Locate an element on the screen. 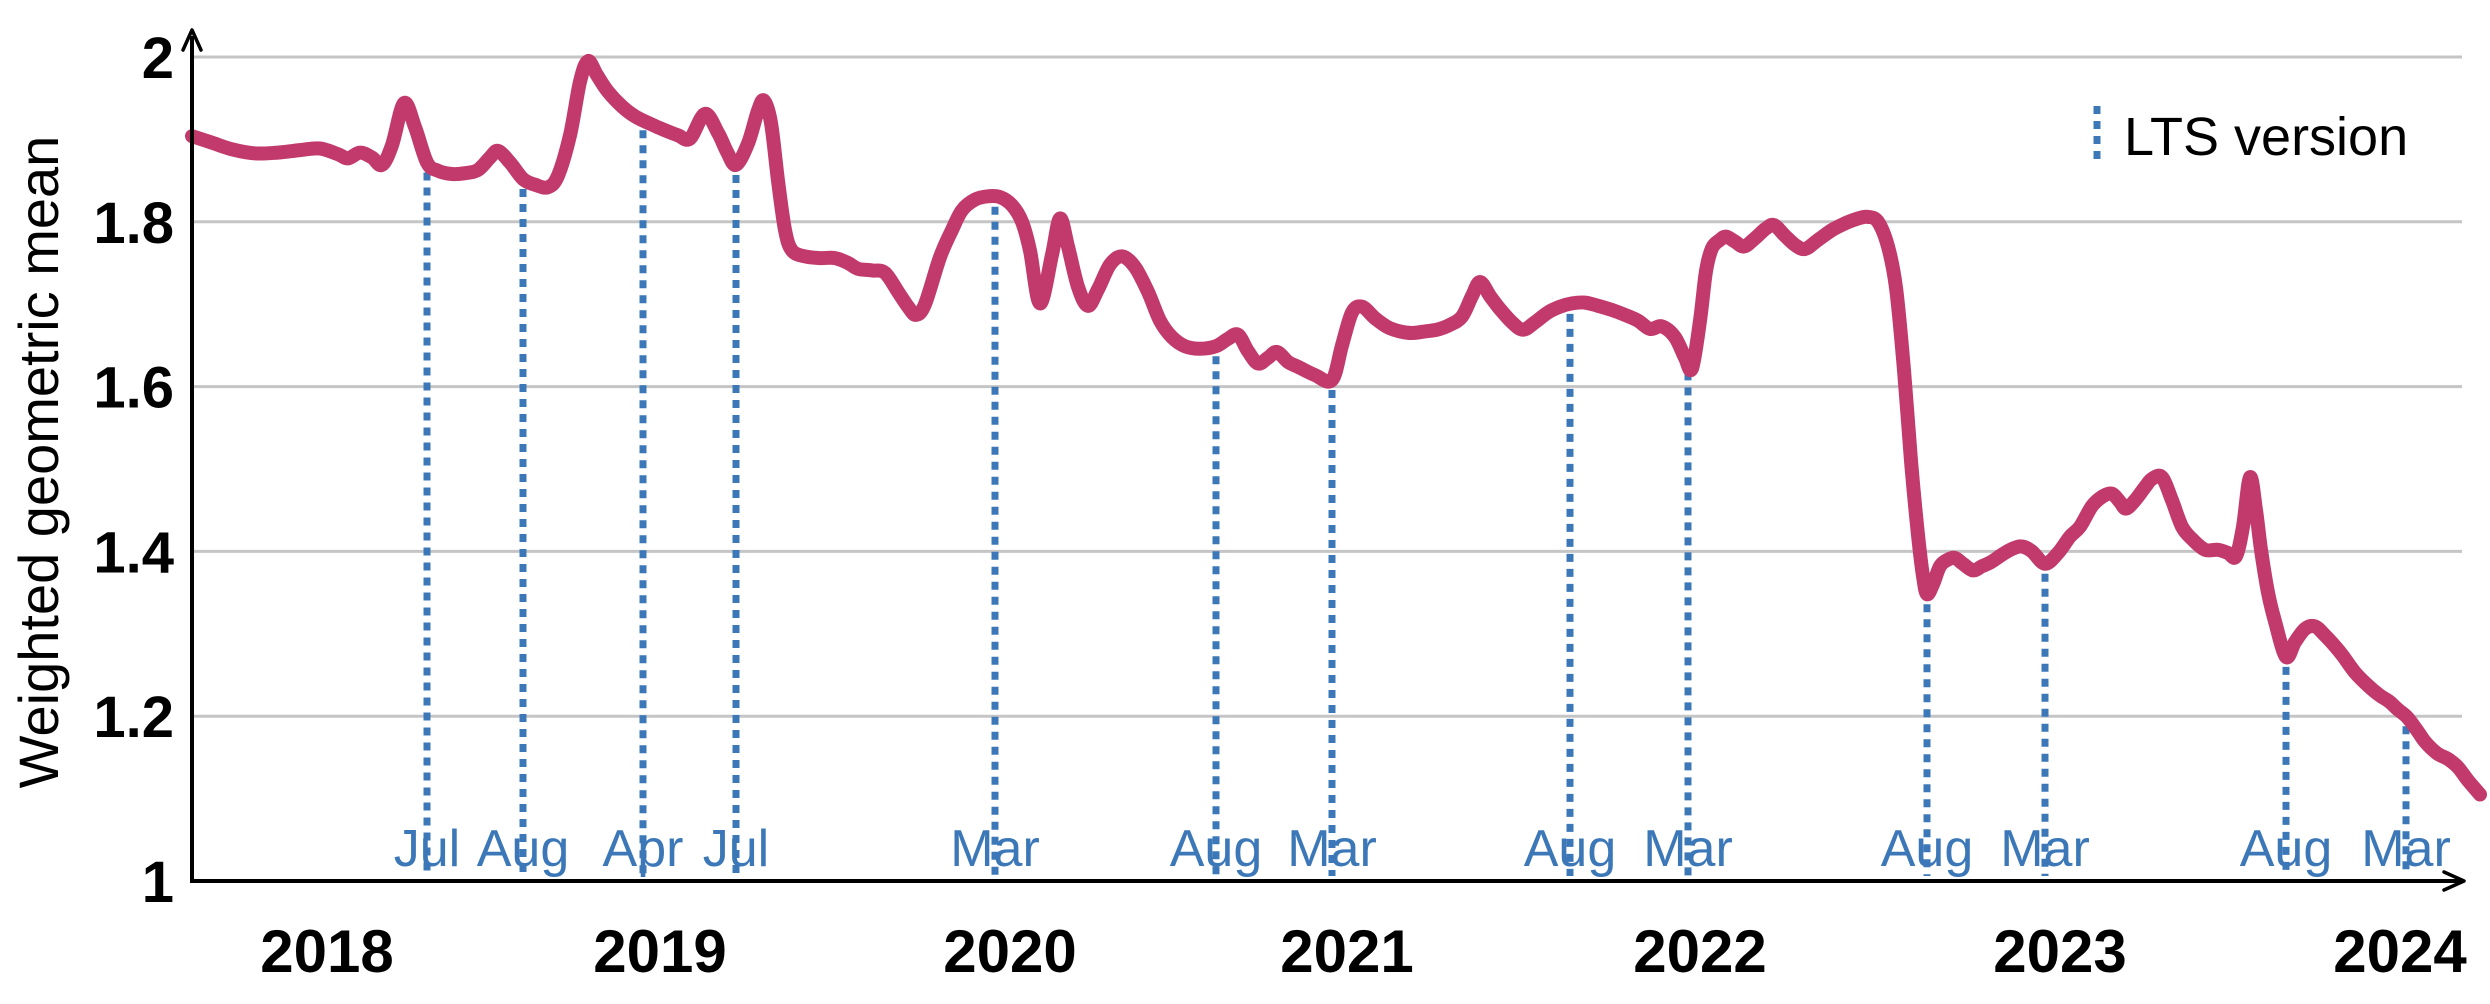 Image resolution: width=2490 pixels, height=1004 pixels. lts-month-label-aug-1: Aug is located at coordinates (523, 849).